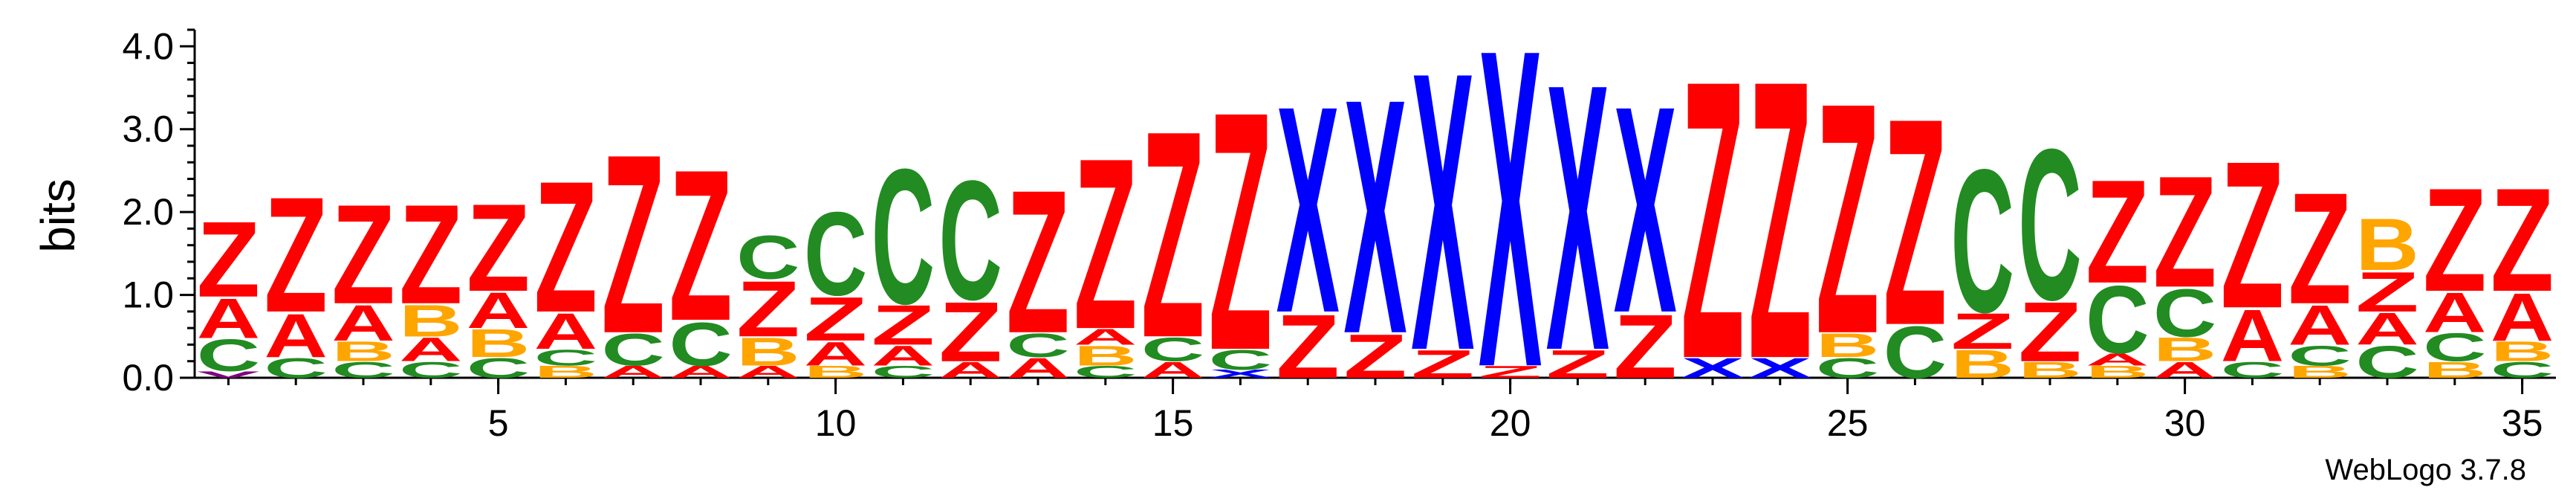 Image resolution: width=2576 pixels, height=496 pixels. What do you see at coordinates (2425, 470) in the screenshot?
I see `weblogo-version-label: WebLogo 3.7.8` at bounding box center [2425, 470].